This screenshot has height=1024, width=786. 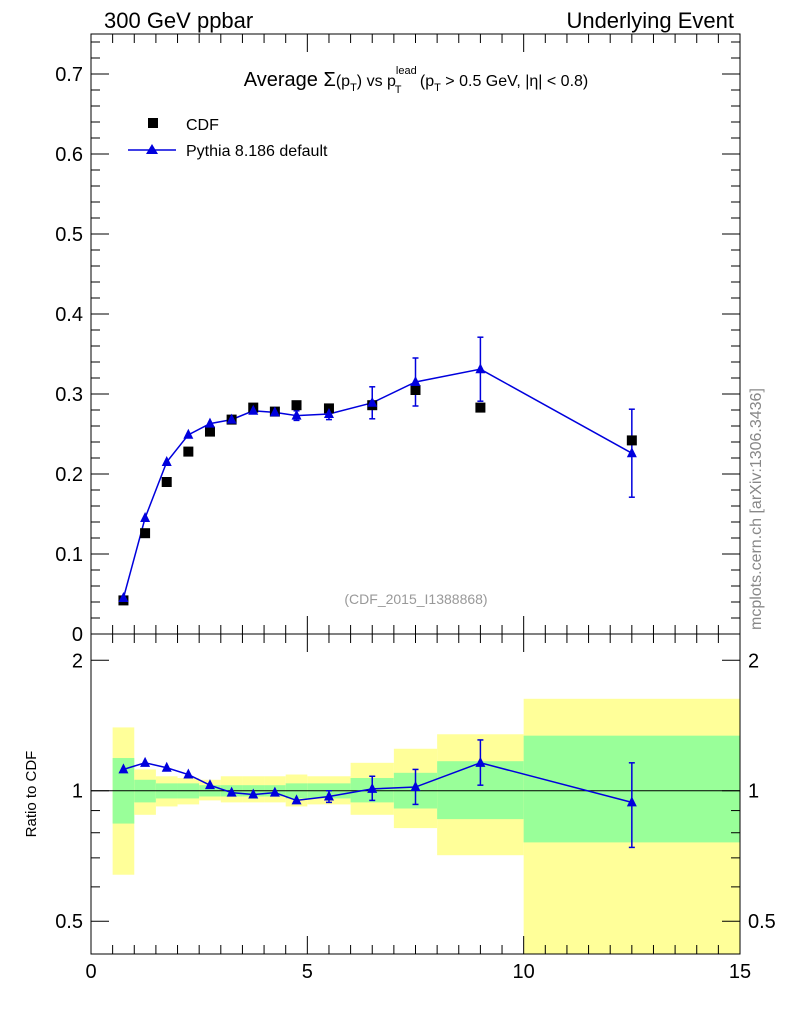 I want to click on ratio-x-tick-label: 15, so click(x=740, y=972).